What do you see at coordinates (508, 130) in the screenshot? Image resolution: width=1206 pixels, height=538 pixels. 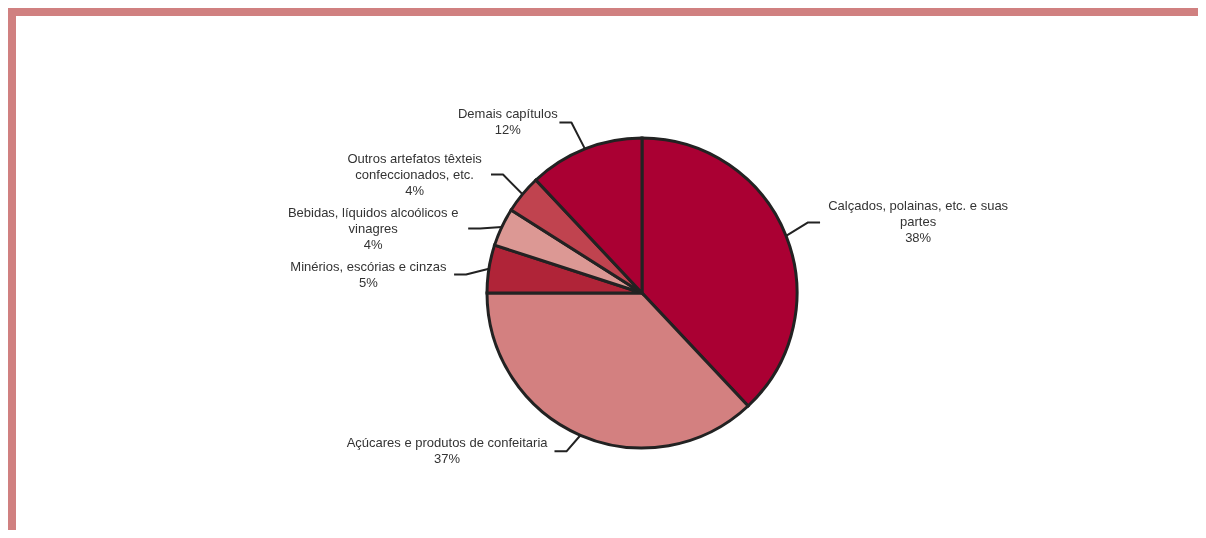 I see `data-label: 12%` at bounding box center [508, 130].